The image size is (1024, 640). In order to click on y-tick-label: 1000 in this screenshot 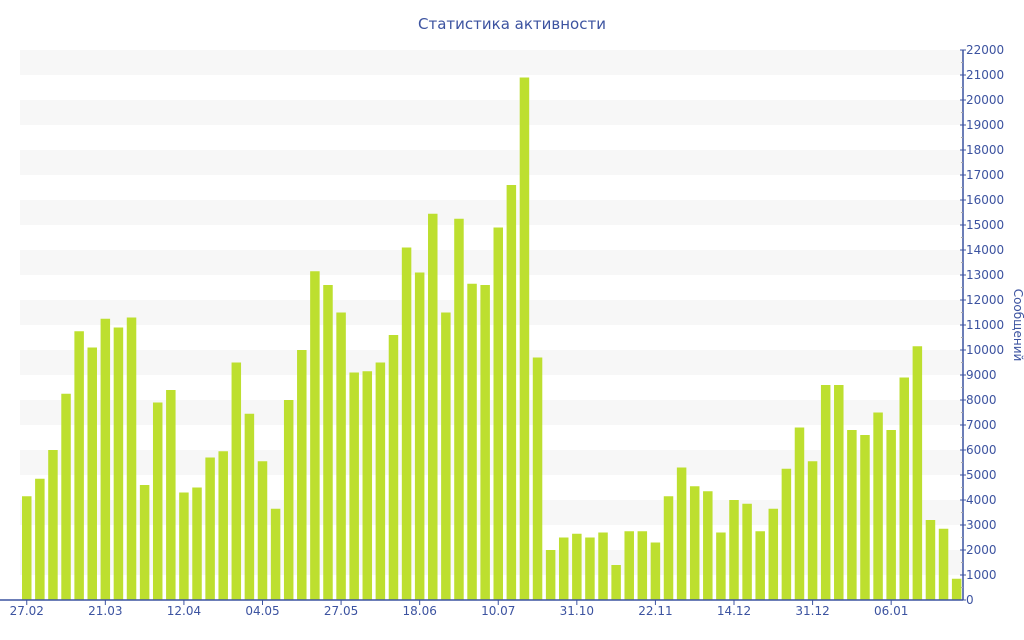, I will do `click(981, 575)`.